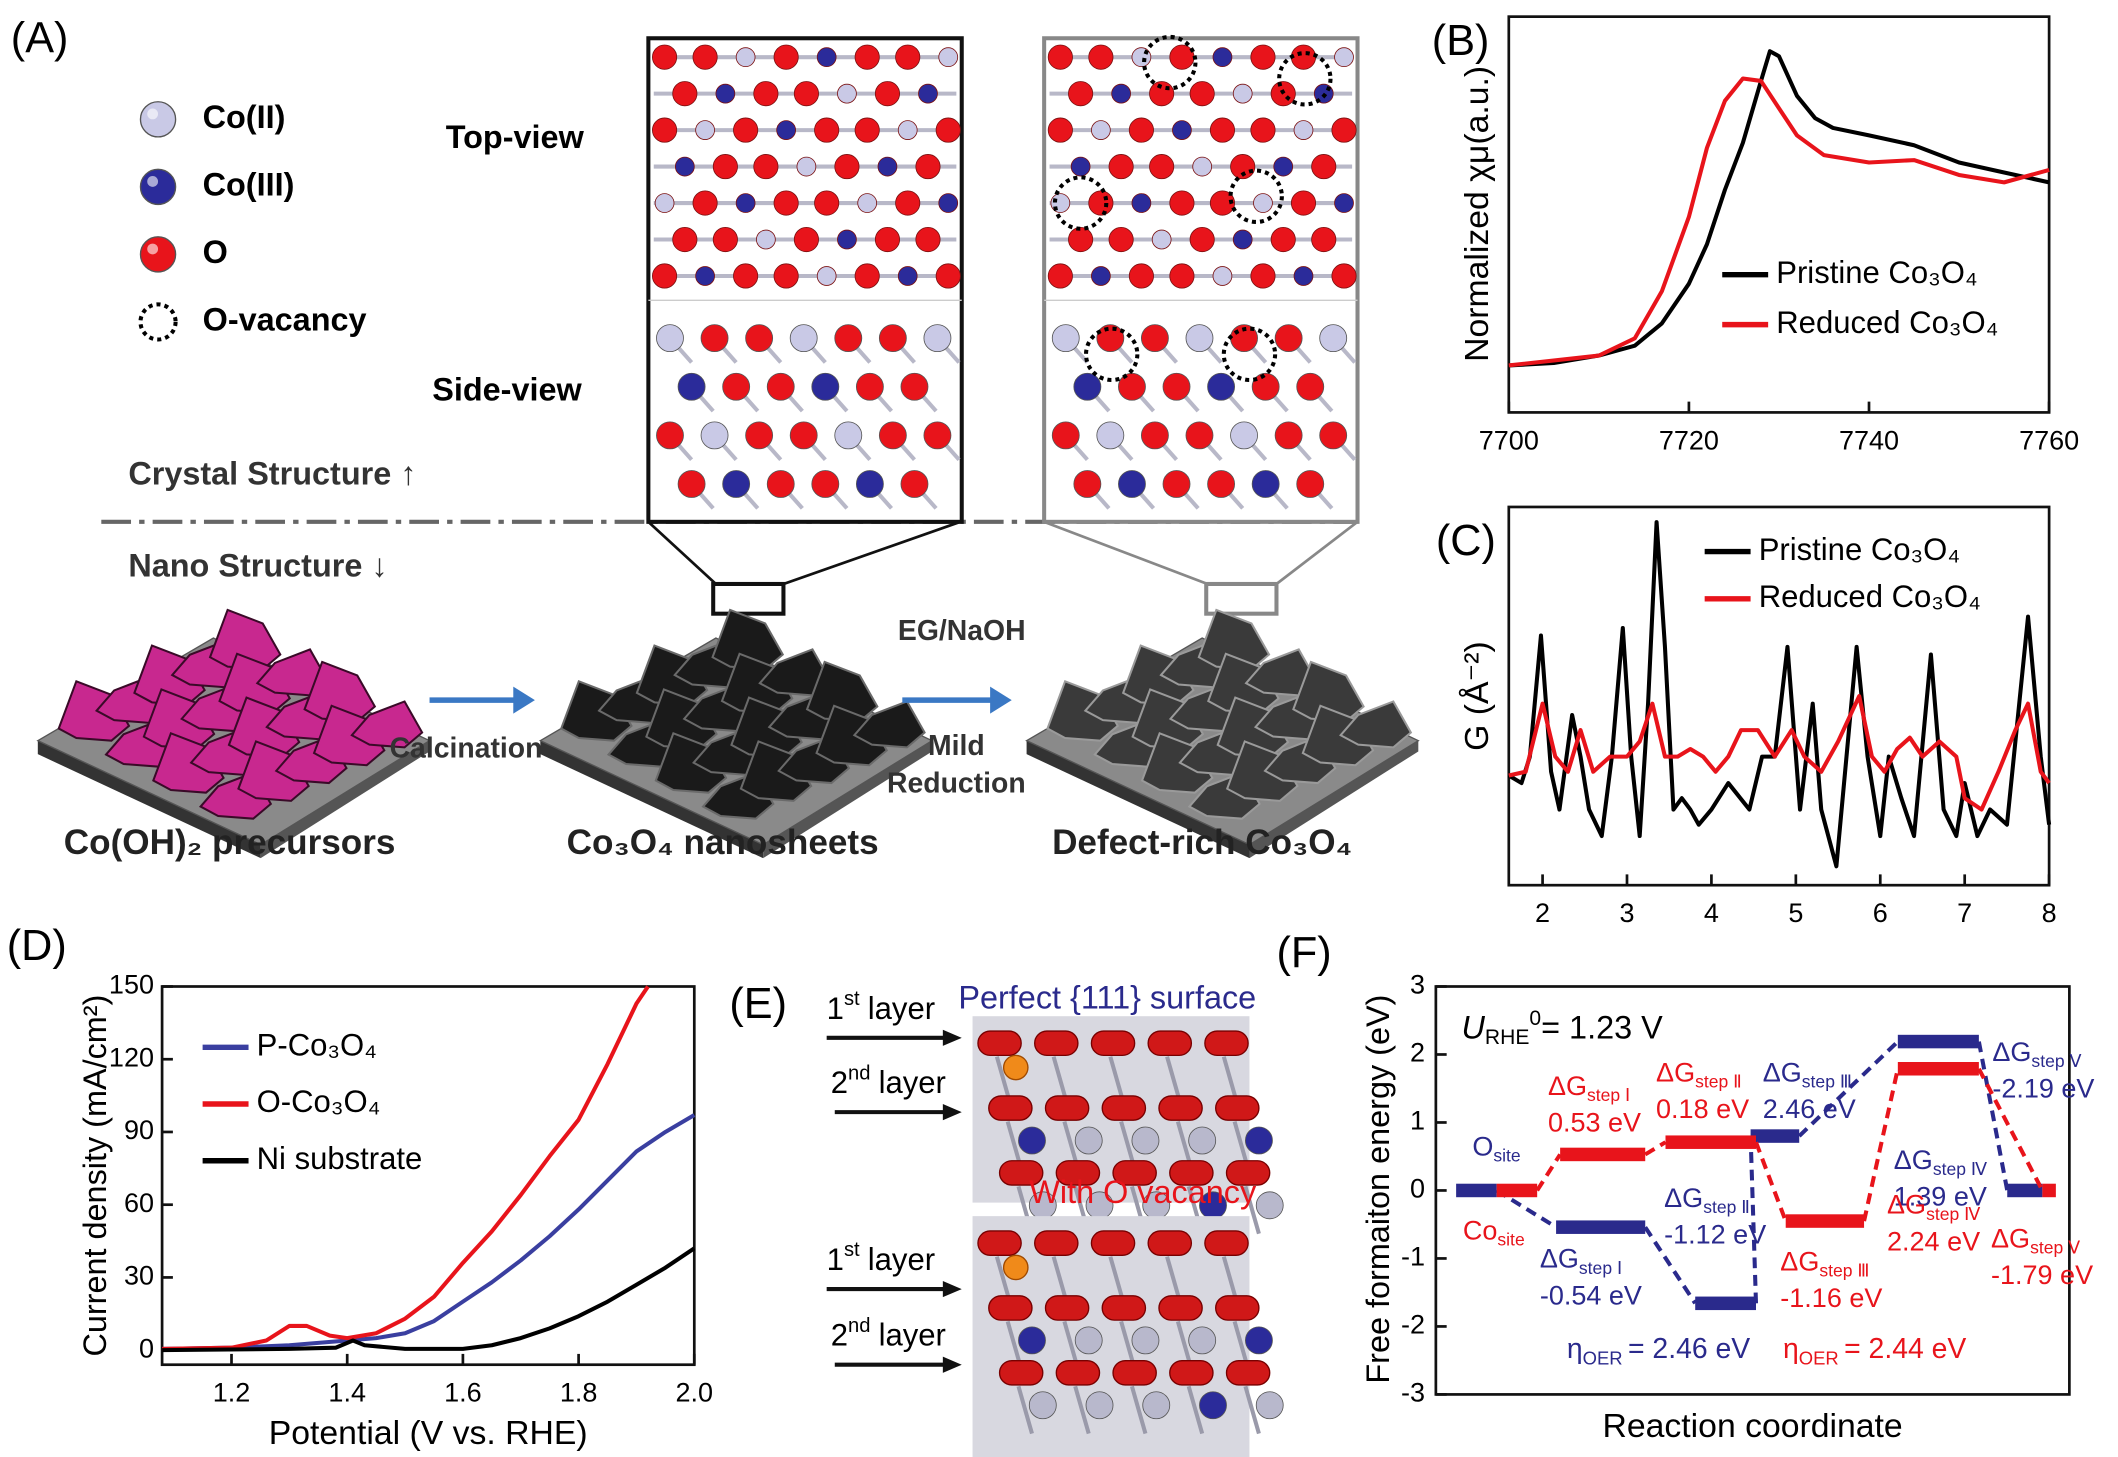 This screenshot has height=1457, width=2118. I want to click on step-annotation-part: step Ⅱ, so click(1718, 1081).